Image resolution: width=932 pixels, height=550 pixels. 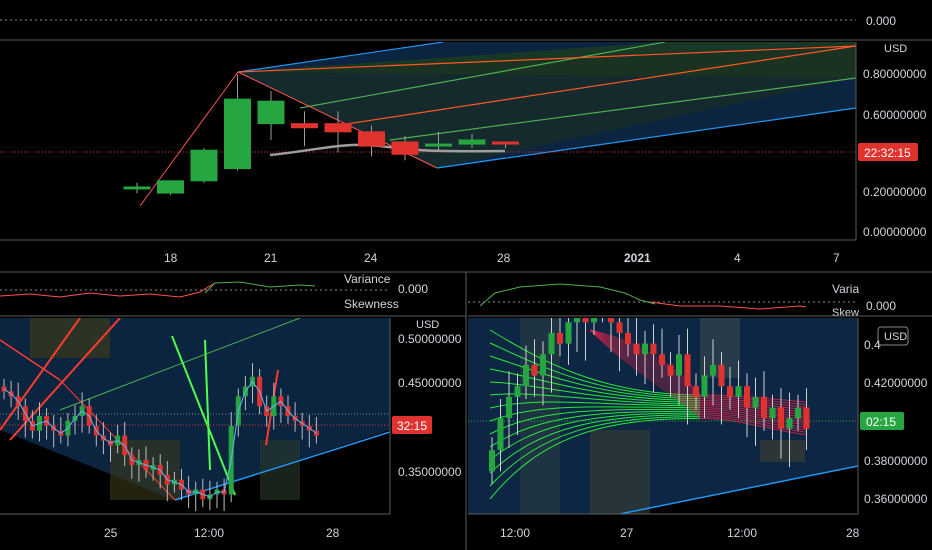 What do you see at coordinates (371, 304) in the screenshot?
I see `bl-indicator-label-skewness: Skewness` at bounding box center [371, 304].